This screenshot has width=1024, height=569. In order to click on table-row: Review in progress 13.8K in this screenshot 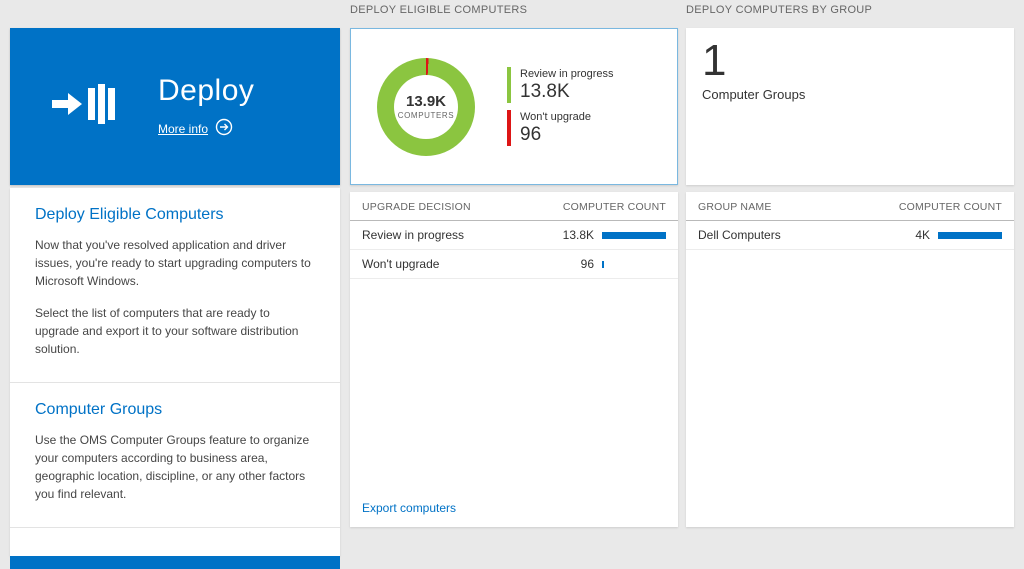, I will do `click(514, 235)`.